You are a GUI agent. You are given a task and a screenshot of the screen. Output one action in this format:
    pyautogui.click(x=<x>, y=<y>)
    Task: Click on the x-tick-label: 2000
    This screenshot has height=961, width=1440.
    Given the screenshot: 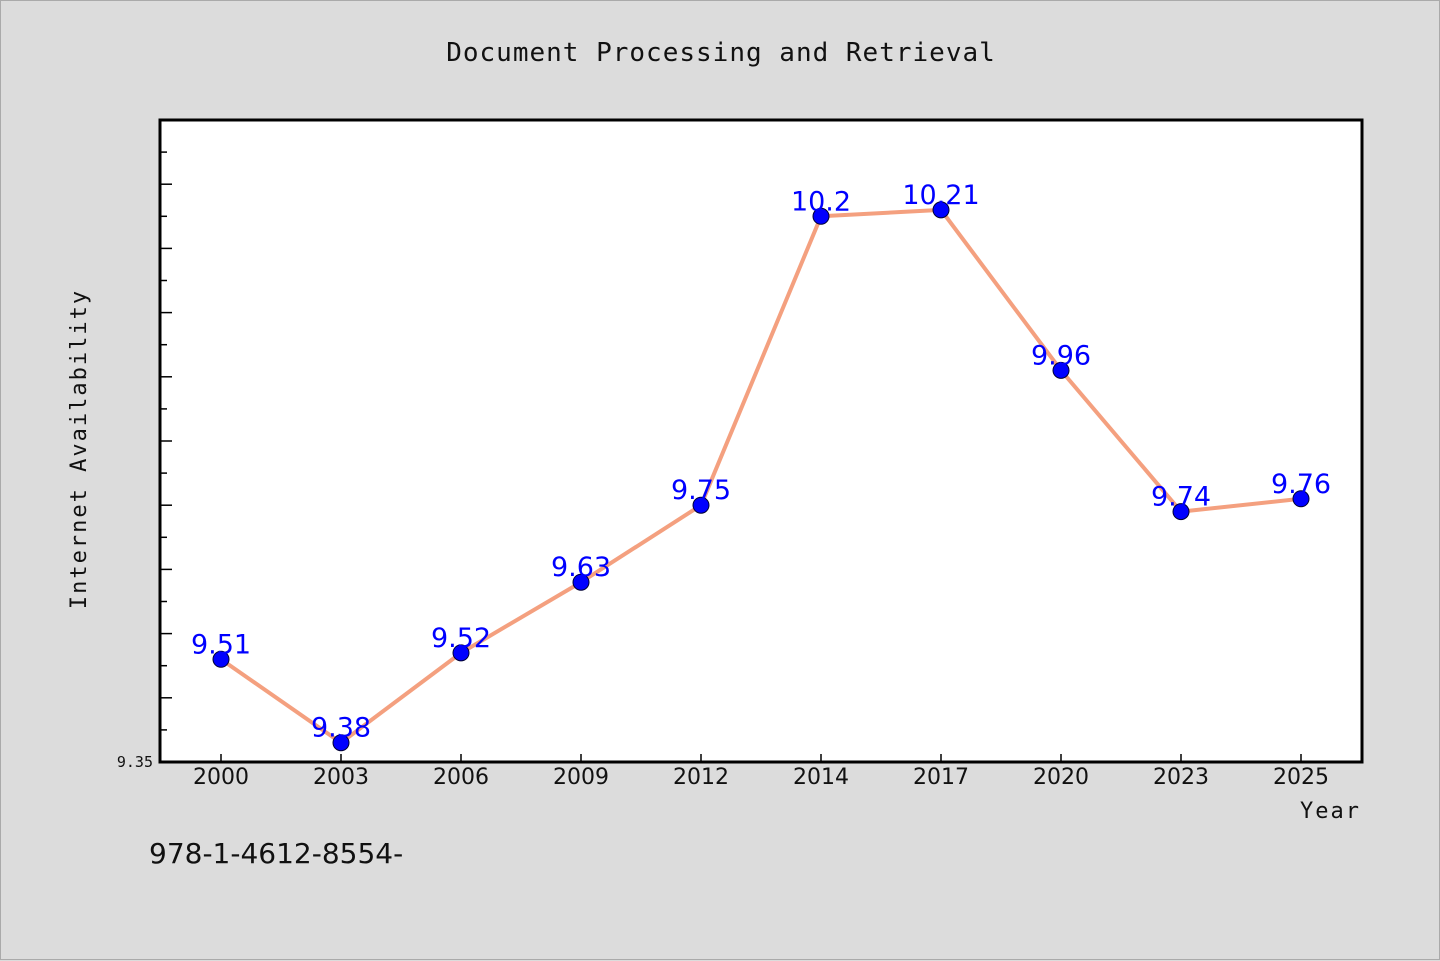 What is the action you would take?
    pyautogui.click(x=221, y=777)
    